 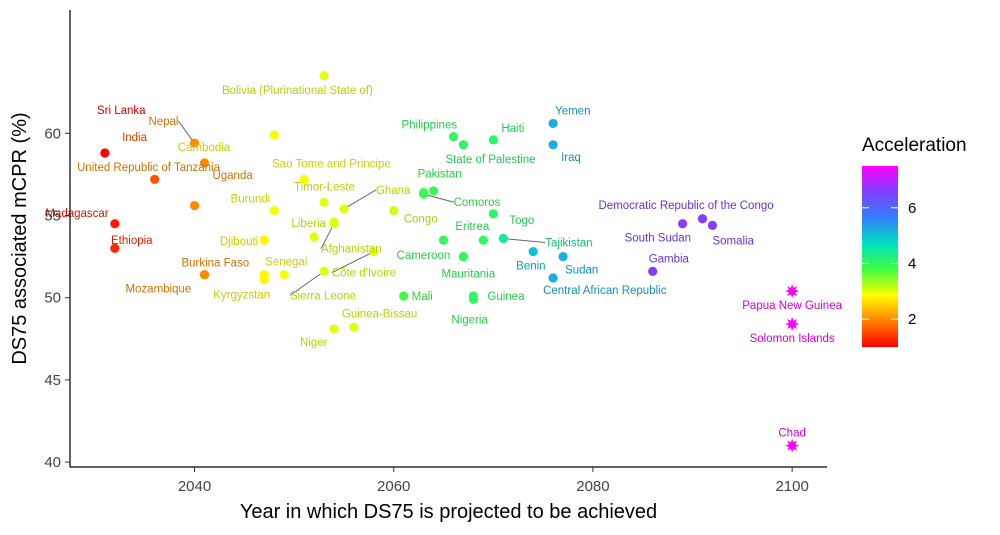 What do you see at coordinates (912, 208) in the screenshot?
I see `colorbar-tick-label: 6` at bounding box center [912, 208].